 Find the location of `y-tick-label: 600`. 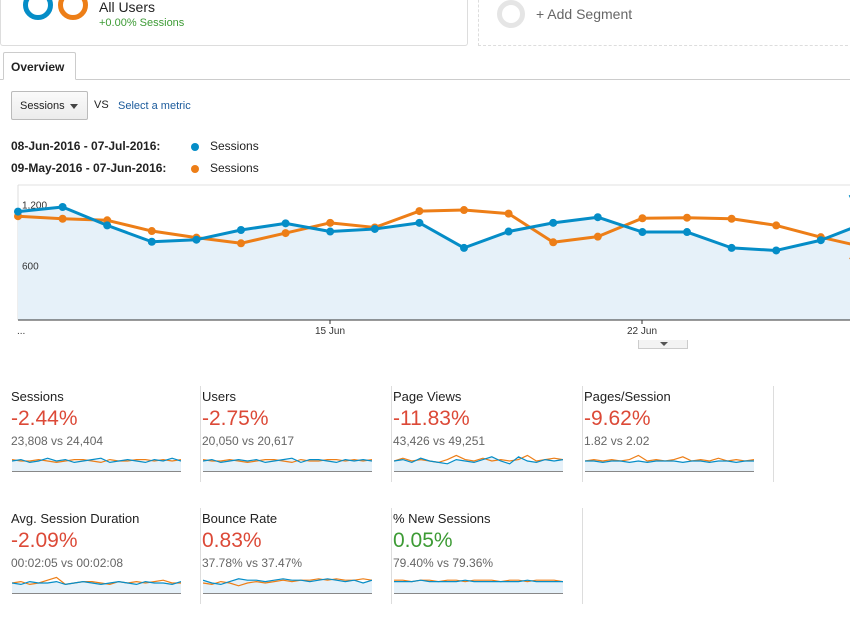

y-tick-label: 600 is located at coordinates (30, 267).